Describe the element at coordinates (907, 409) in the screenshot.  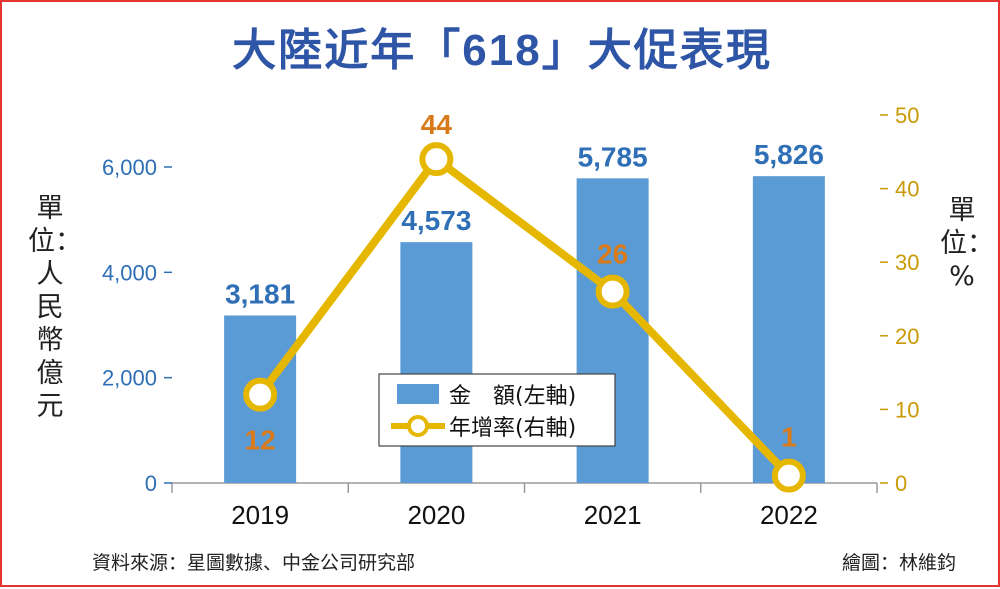
I see `right-tick-label: 10` at that location.